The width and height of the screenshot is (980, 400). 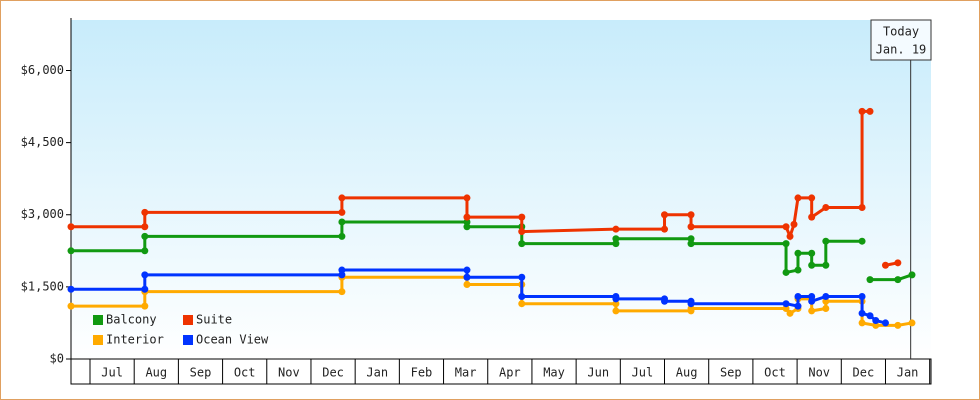 I want to click on x-tick-label: Aug, so click(x=156, y=373).